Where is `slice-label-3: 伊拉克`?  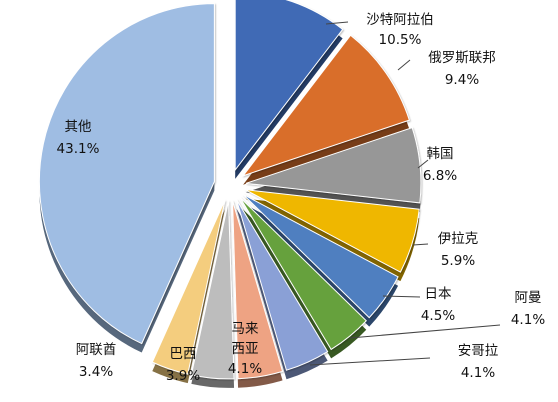
slice-label-3: 伊拉克 is located at coordinates (458, 239).